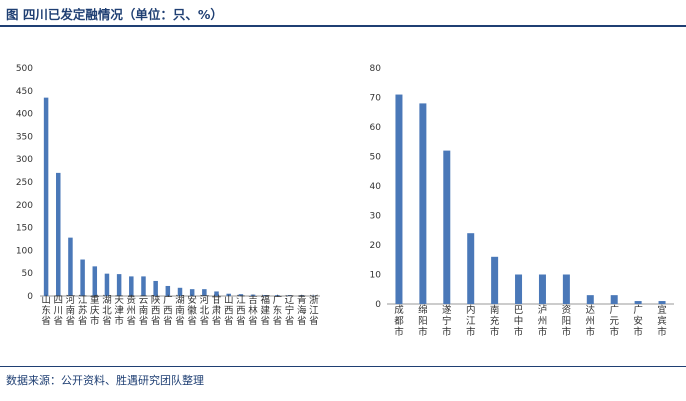  What do you see at coordinates (24, 92) in the screenshot?
I see `province-ytick-label: 450` at bounding box center [24, 92].